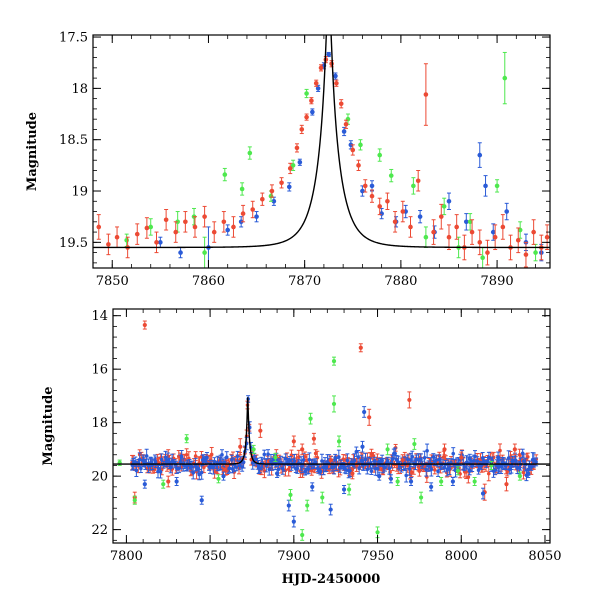 This screenshot has height=605, width=600. What do you see at coordinates (99, 530) in the screenshot?
I see `bottom-y-tick-label: 22` at bounding box center [99, 530].